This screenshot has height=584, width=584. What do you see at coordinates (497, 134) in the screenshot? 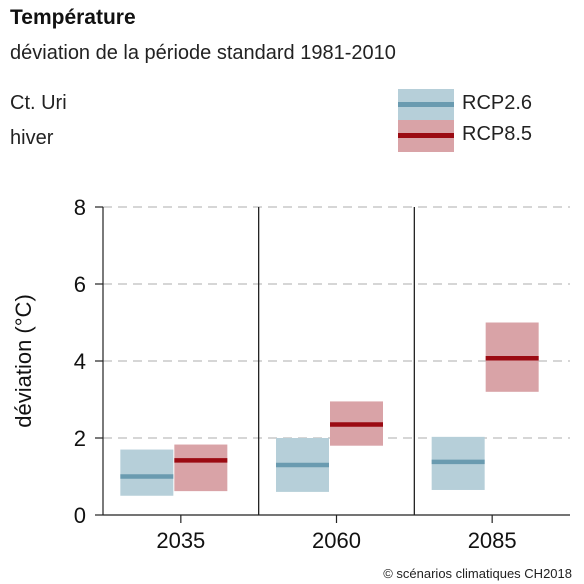
I see `legend-label-rcp85: RCP8.5` at bounding box center [497, 134].